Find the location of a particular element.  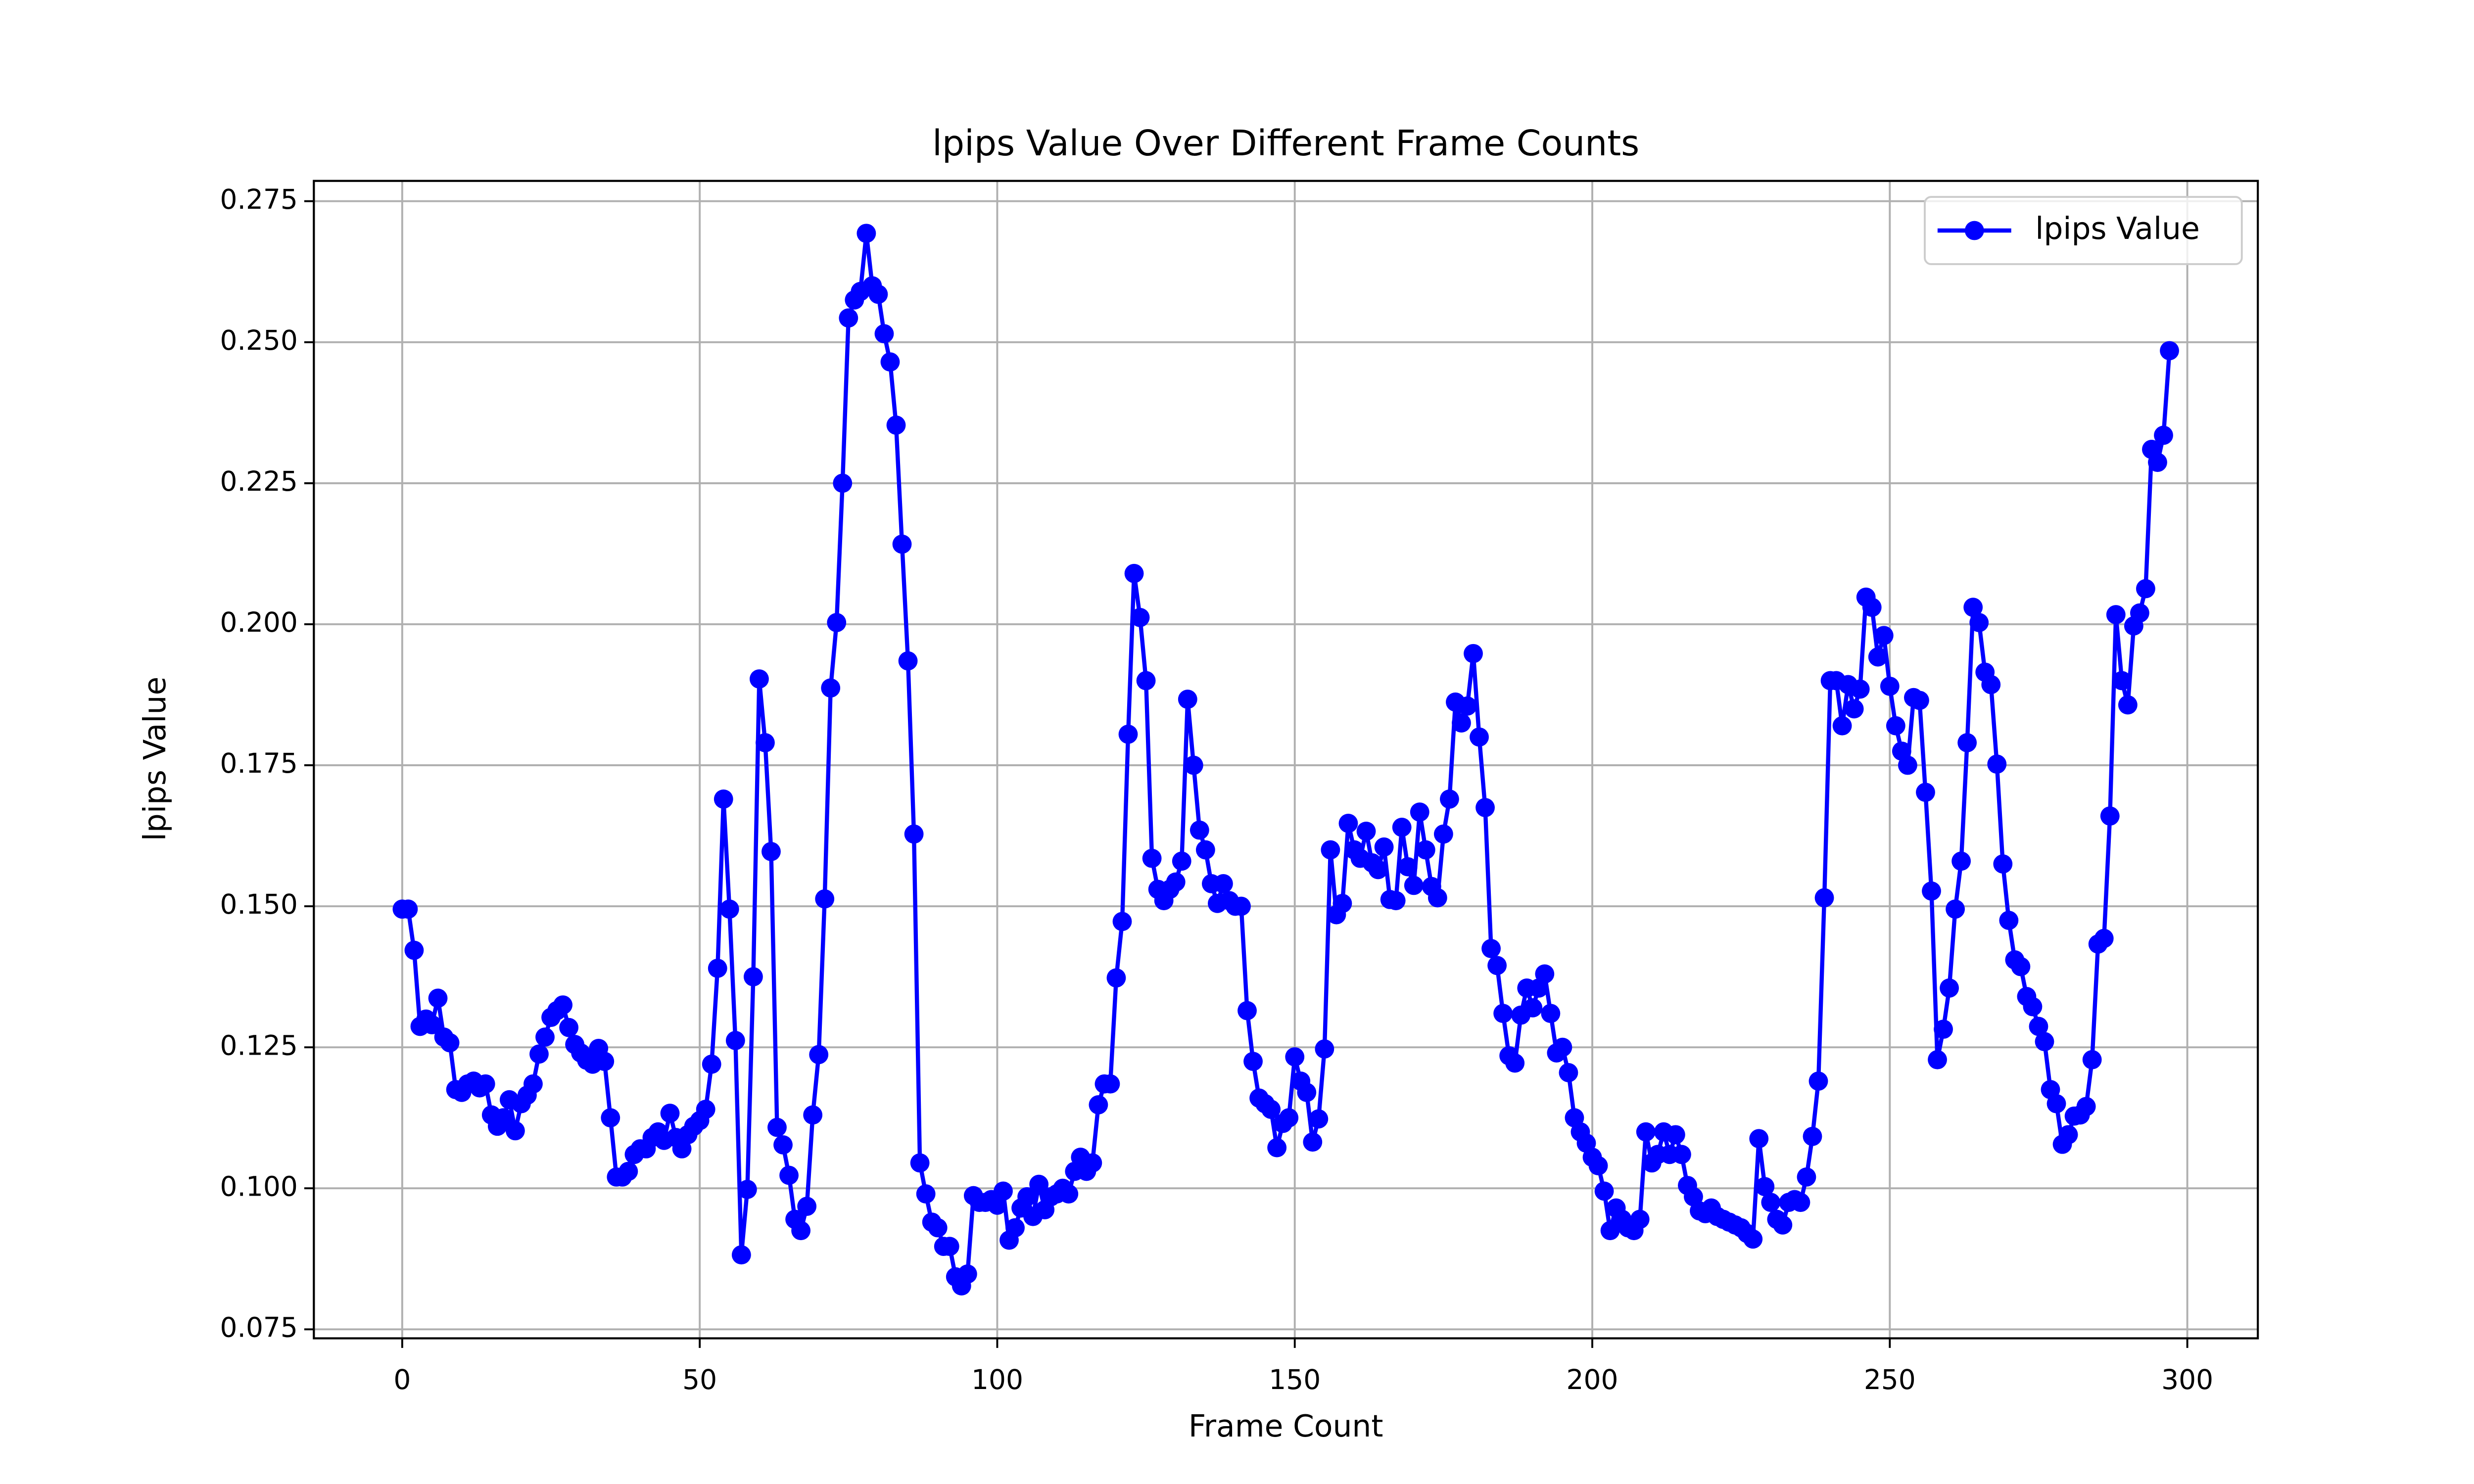

y-axis-label: lpips Value is located at coordinates (156, 759).